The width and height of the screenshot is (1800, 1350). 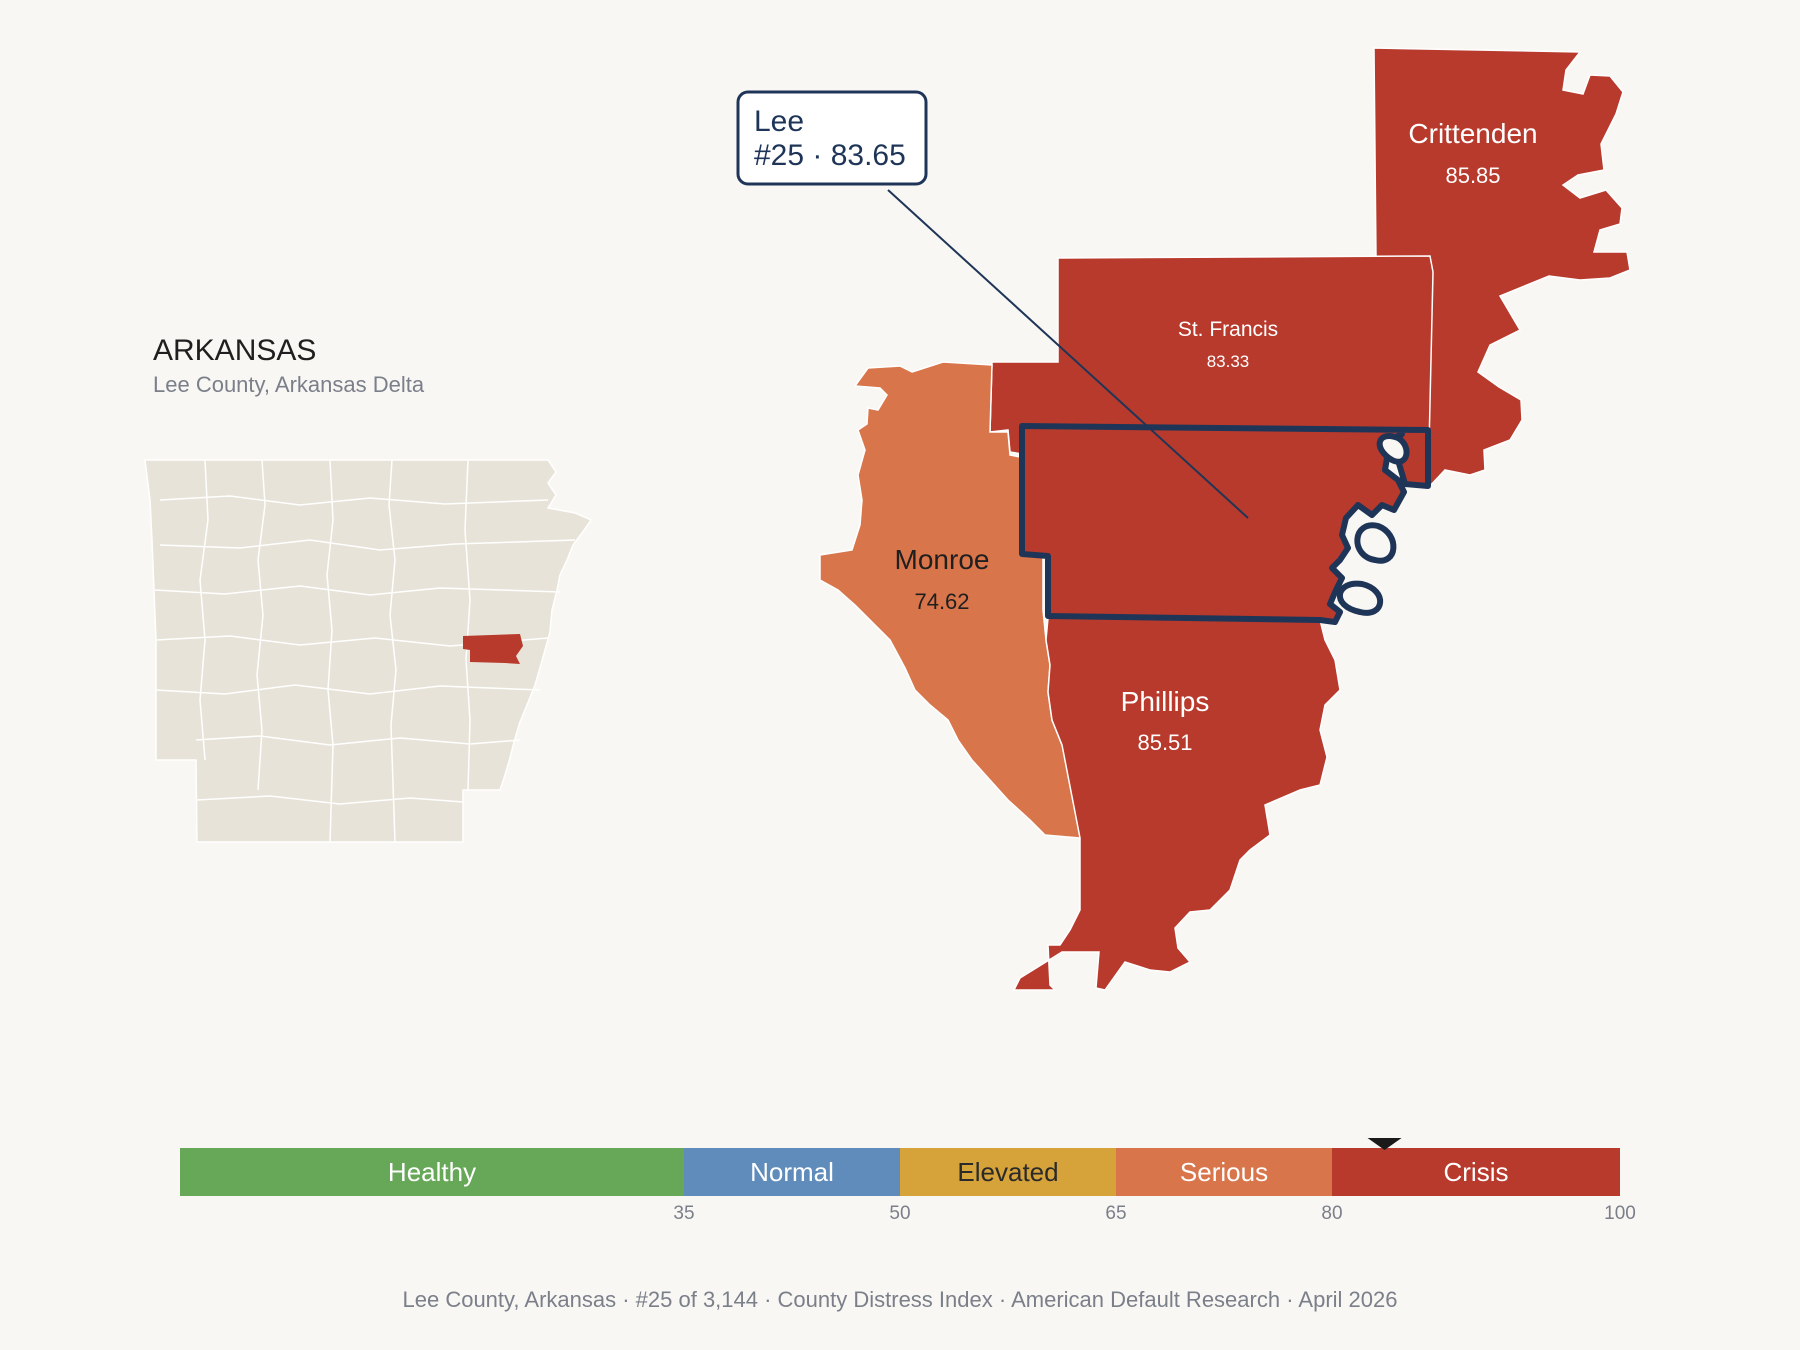 I want to click on legend-band-normal, so click(x=792, y=1172).